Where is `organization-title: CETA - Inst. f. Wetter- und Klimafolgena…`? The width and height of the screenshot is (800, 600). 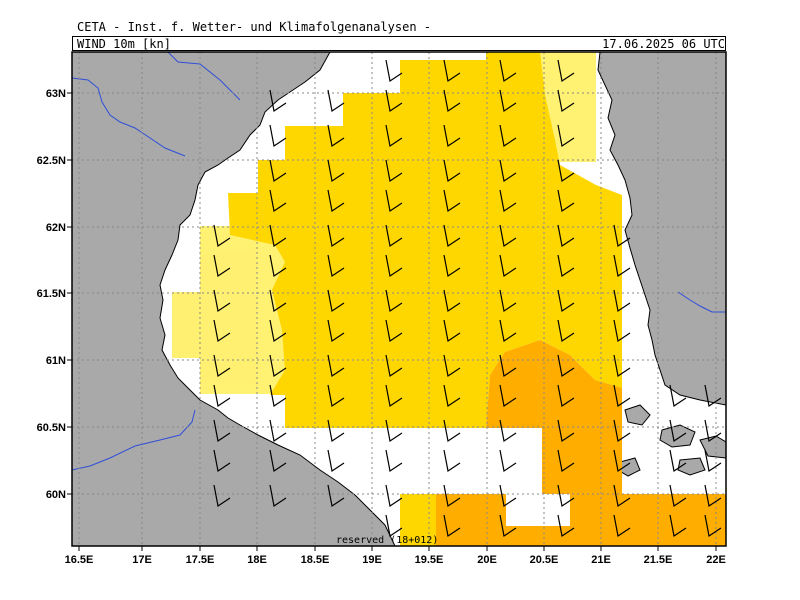
organization-title: CETA - Inst. f. Wetter- und Klimafolgena… is located at coordinates (254, 27).